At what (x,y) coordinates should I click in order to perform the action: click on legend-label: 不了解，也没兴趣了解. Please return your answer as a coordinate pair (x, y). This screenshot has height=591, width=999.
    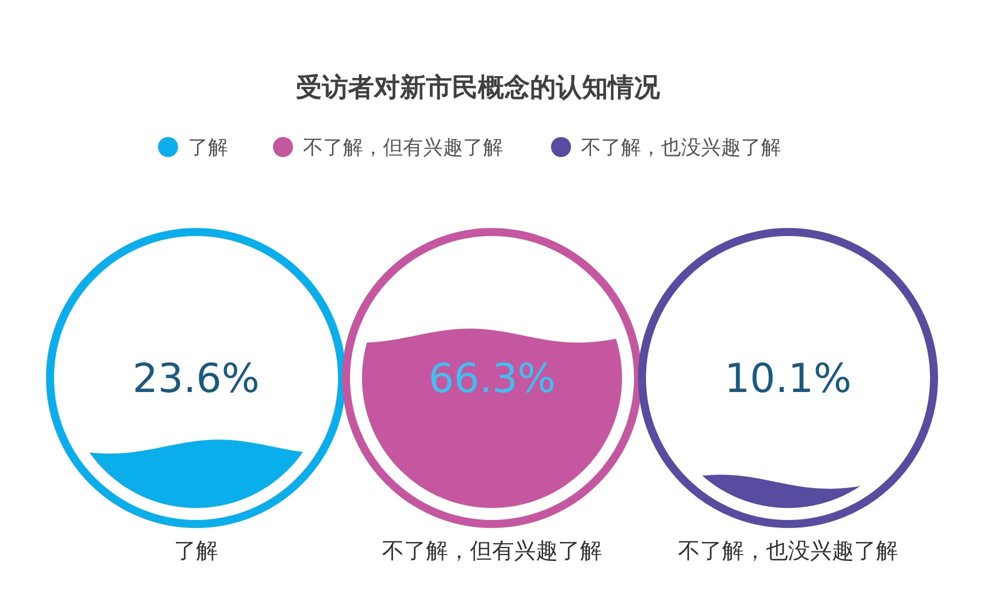
    Looking at the image, I should click on (681, 147).